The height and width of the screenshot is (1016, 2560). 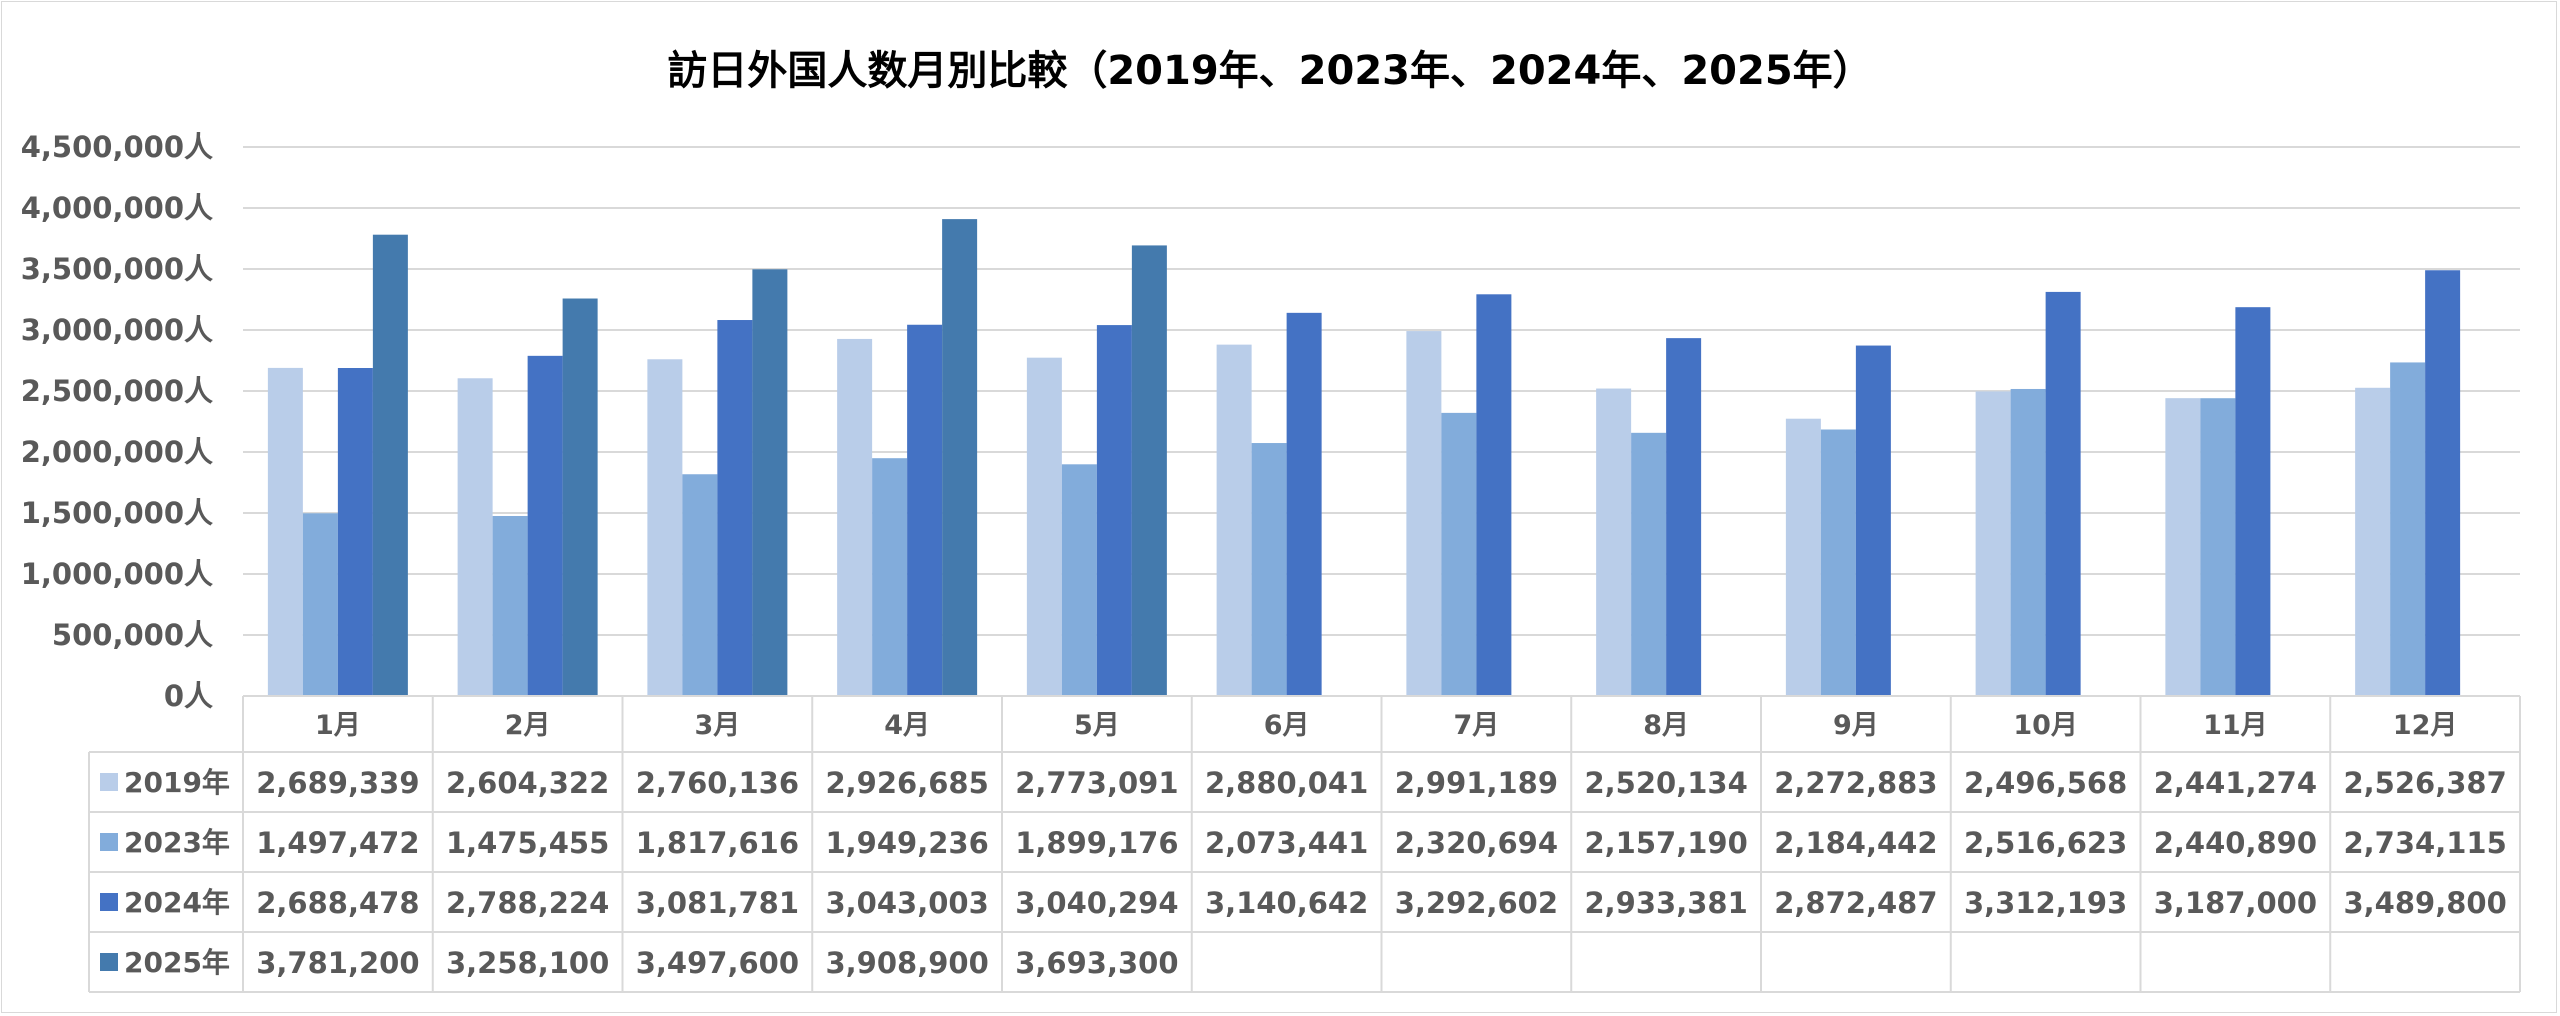 What do you see at coordinates (717, 843) in the screenshot?
I see `table-cell: 1,817,616` at bounding box center [717, 843].